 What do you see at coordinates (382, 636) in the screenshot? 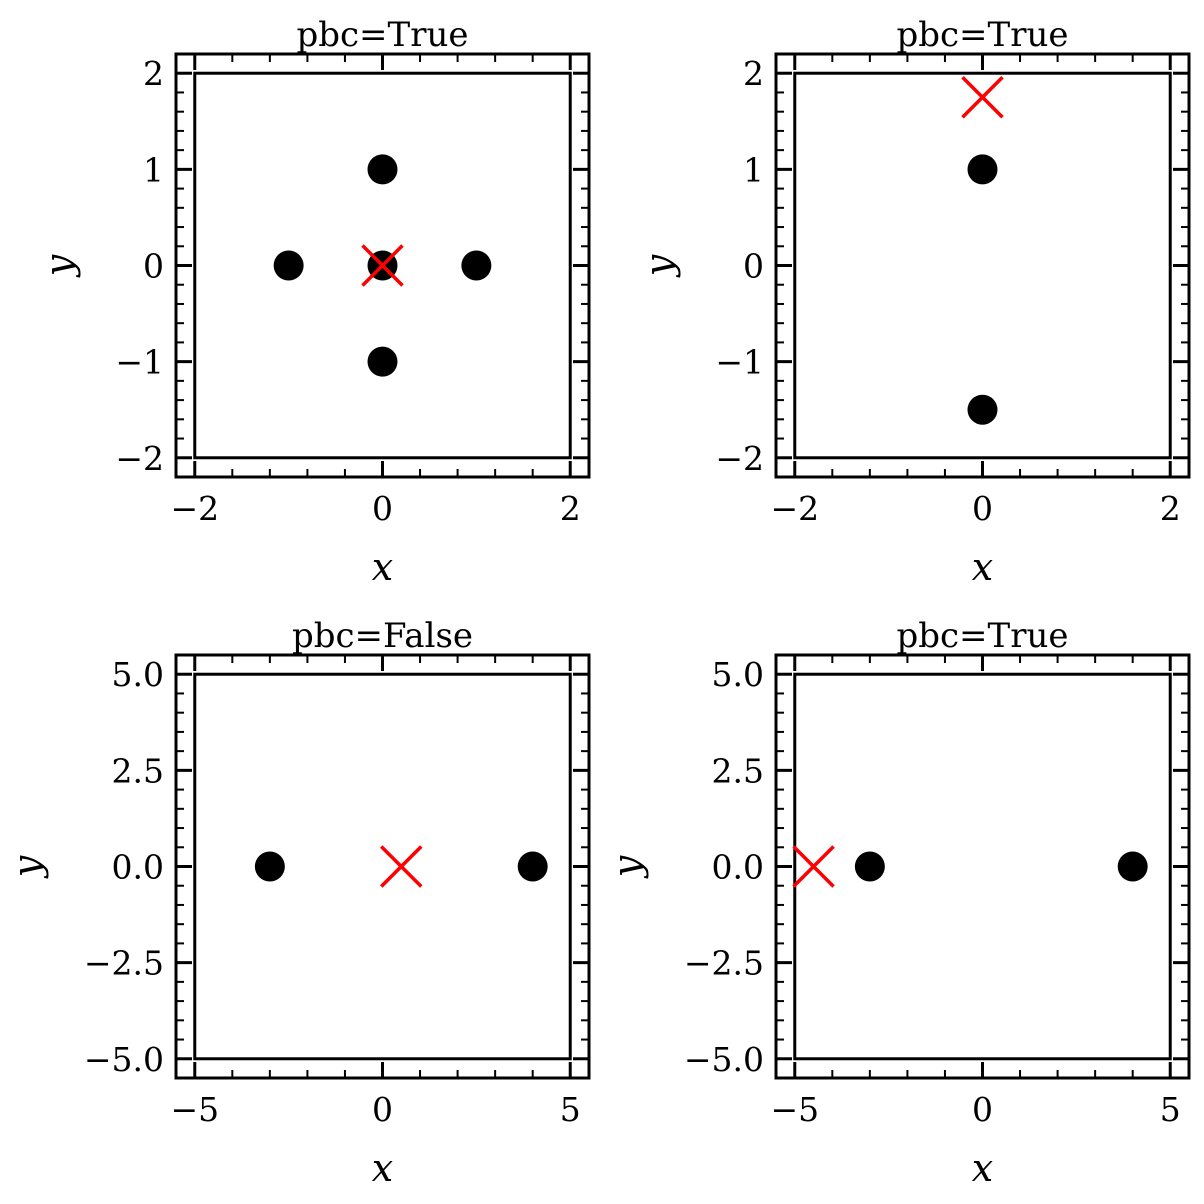
I see `panel-title: pbc=False` at bounding box center [382, 636].